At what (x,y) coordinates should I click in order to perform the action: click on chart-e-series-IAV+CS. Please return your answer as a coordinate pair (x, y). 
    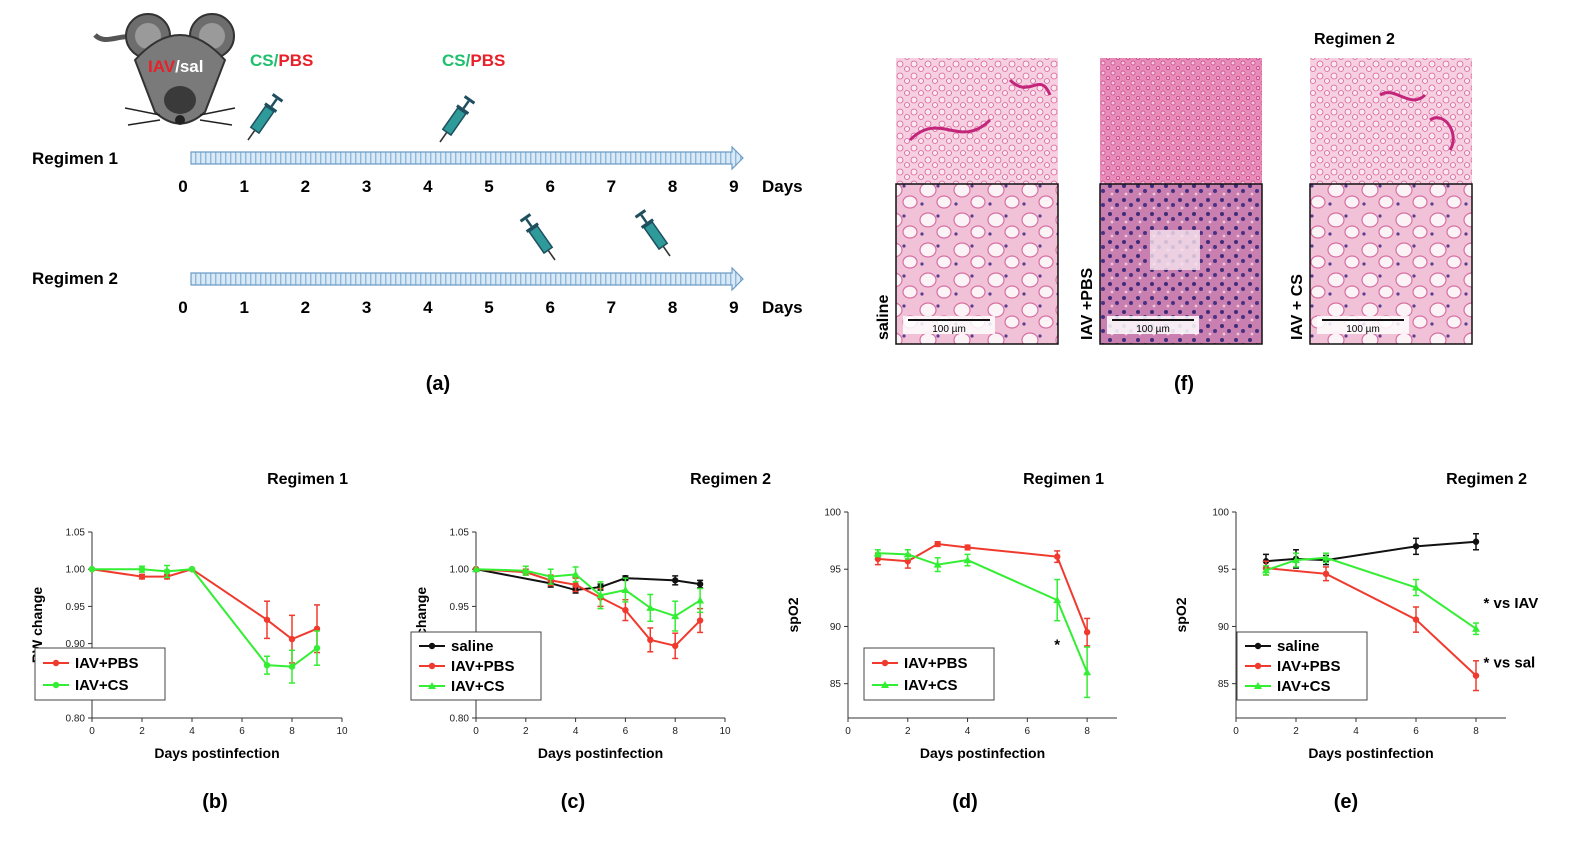
    Looking at the image, I should click on (1371, 594).